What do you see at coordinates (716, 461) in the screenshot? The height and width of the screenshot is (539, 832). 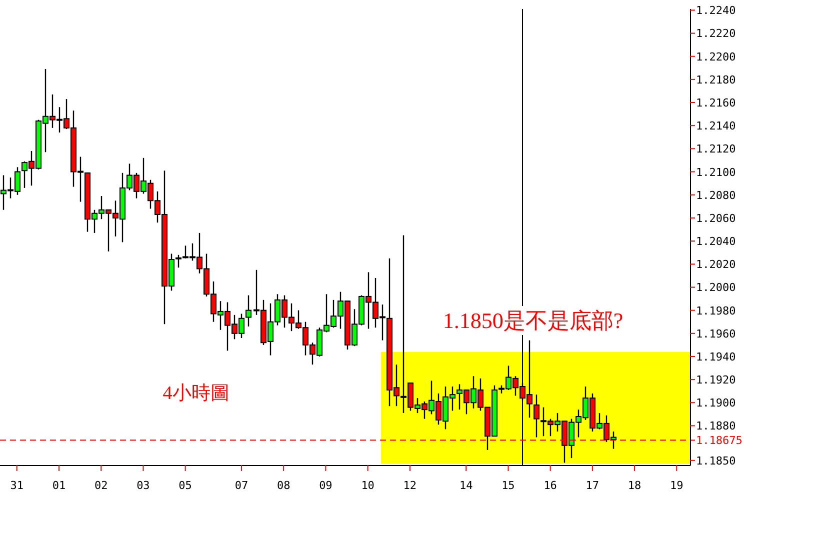 I see `y-tick-label: 1.1850` at bounding box center [716, 461].